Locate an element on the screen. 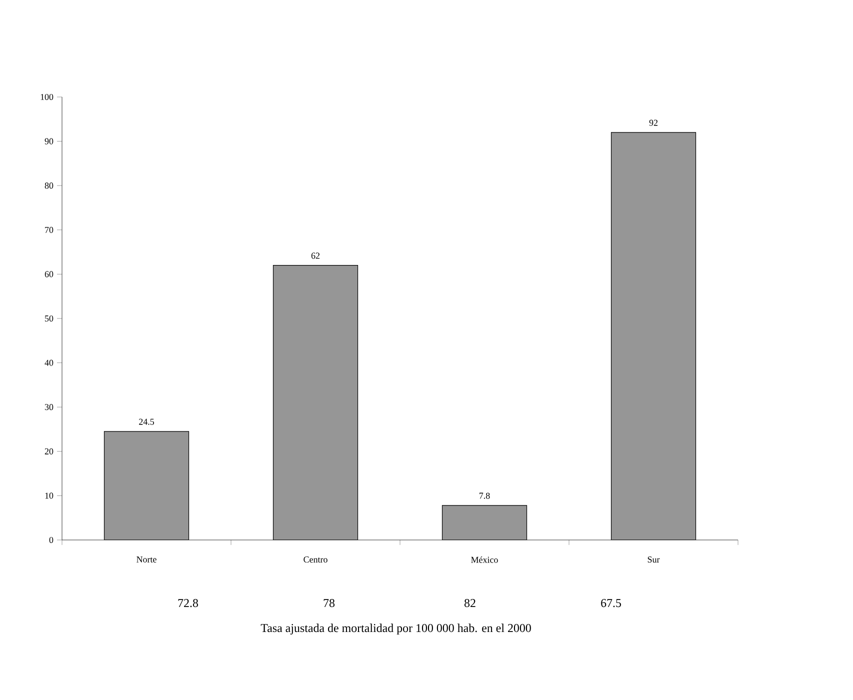  x-tick-label: Norte is located at coordinates (146, 559).